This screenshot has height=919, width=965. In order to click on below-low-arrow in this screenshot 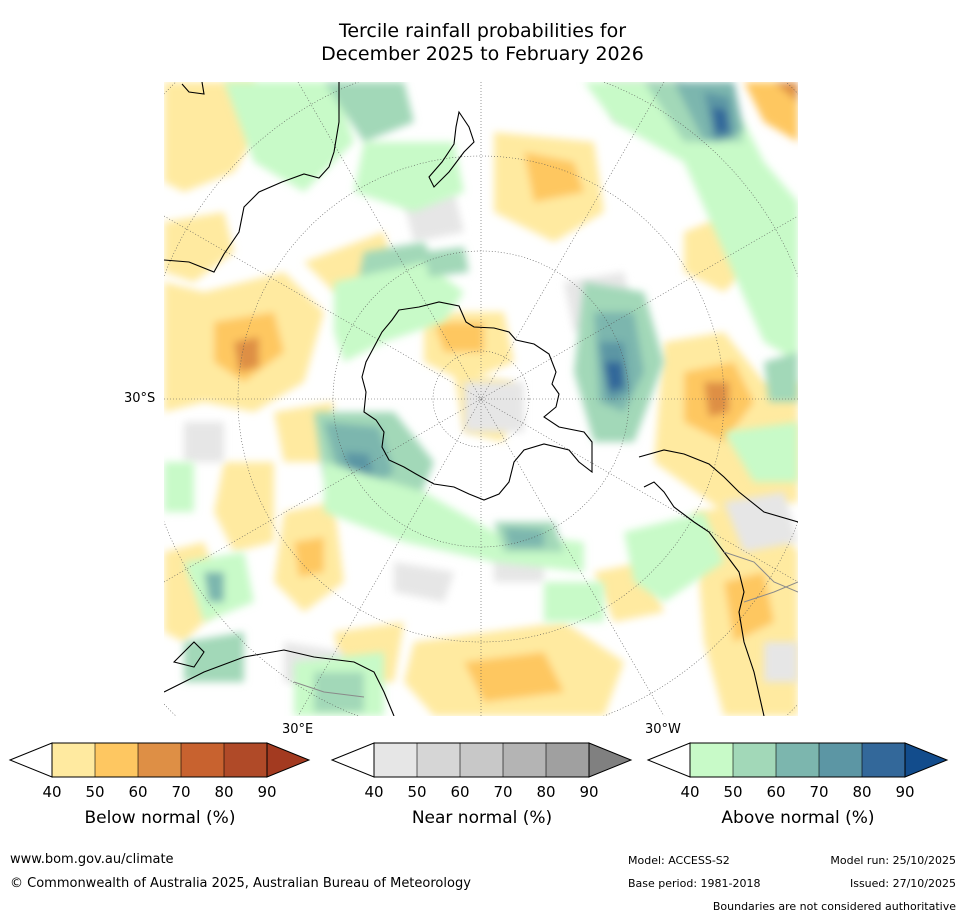, I will do `click(30, 760)`.